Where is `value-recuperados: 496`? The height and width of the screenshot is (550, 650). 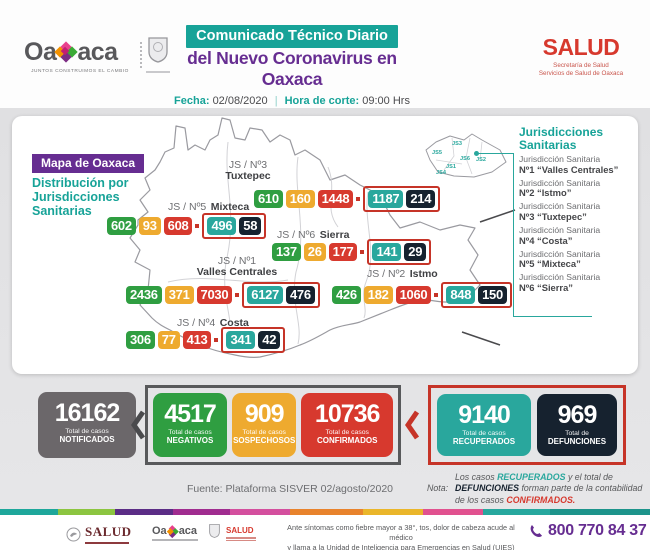 value-recuperados: 496 is located at coordinates (222, 226).